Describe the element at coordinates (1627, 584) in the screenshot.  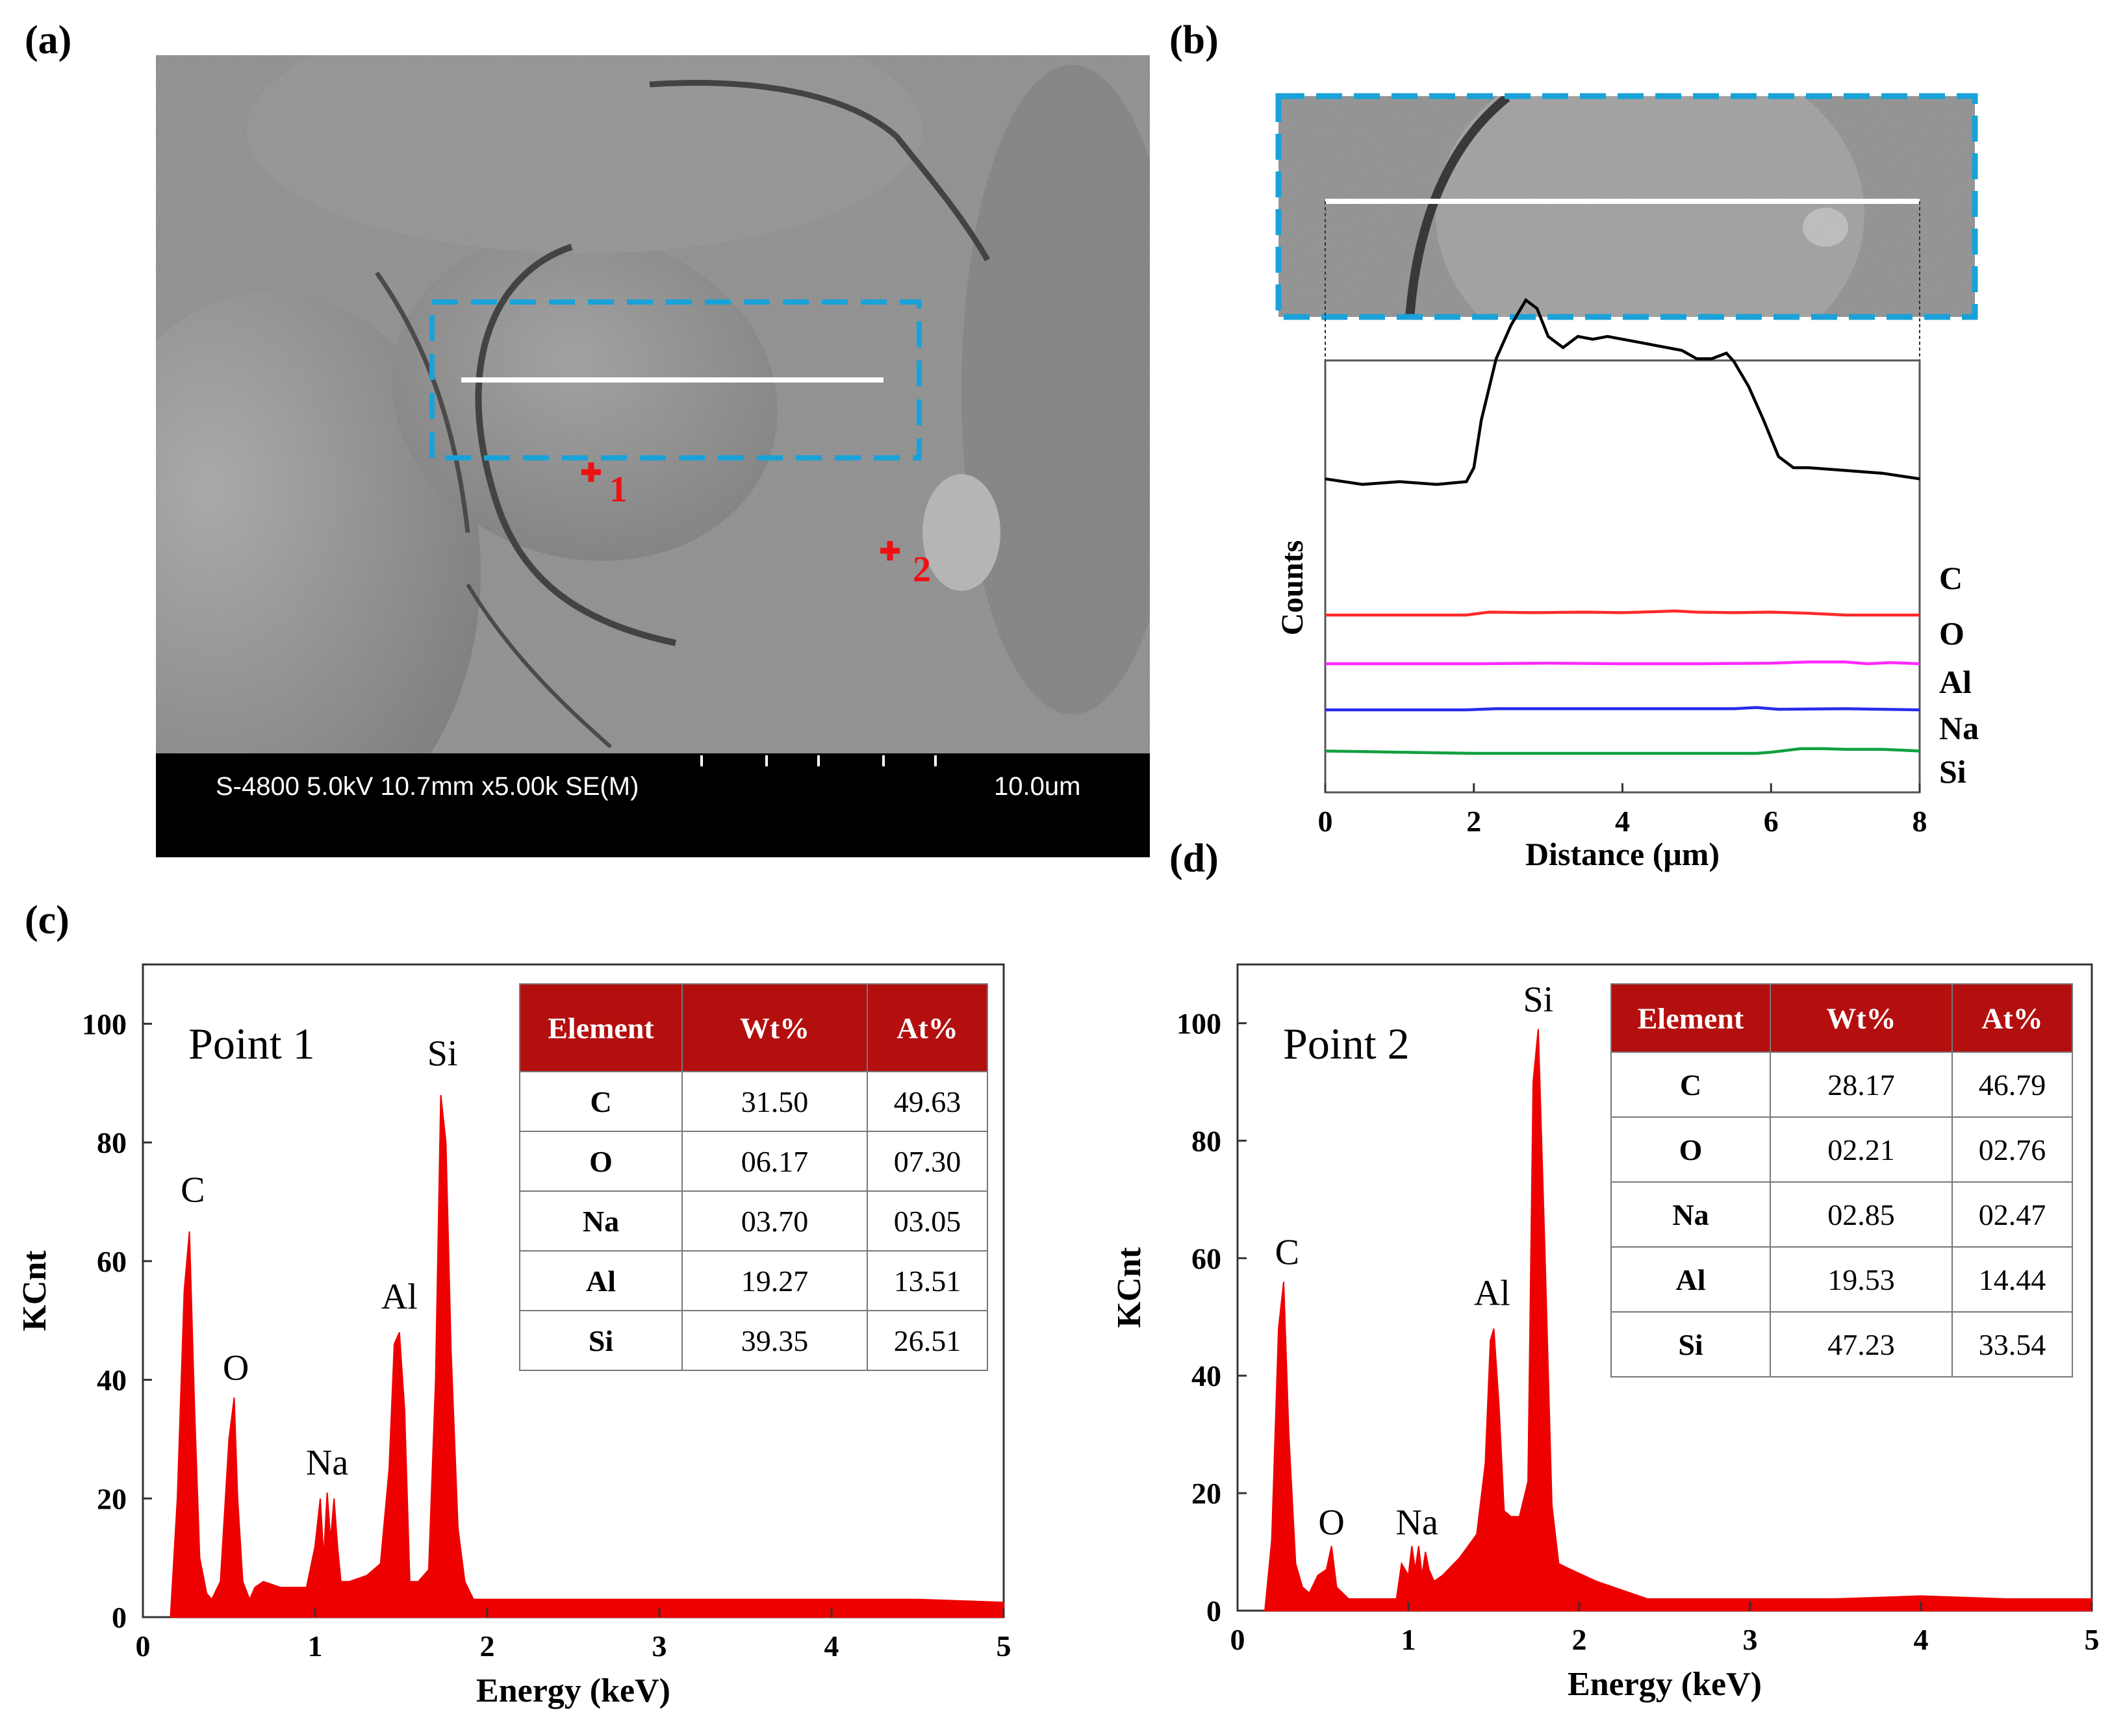
I see `line-scan-chart: CO Al Na Si 0 2 4 6 8 Distance (μm) Counts` at that location.